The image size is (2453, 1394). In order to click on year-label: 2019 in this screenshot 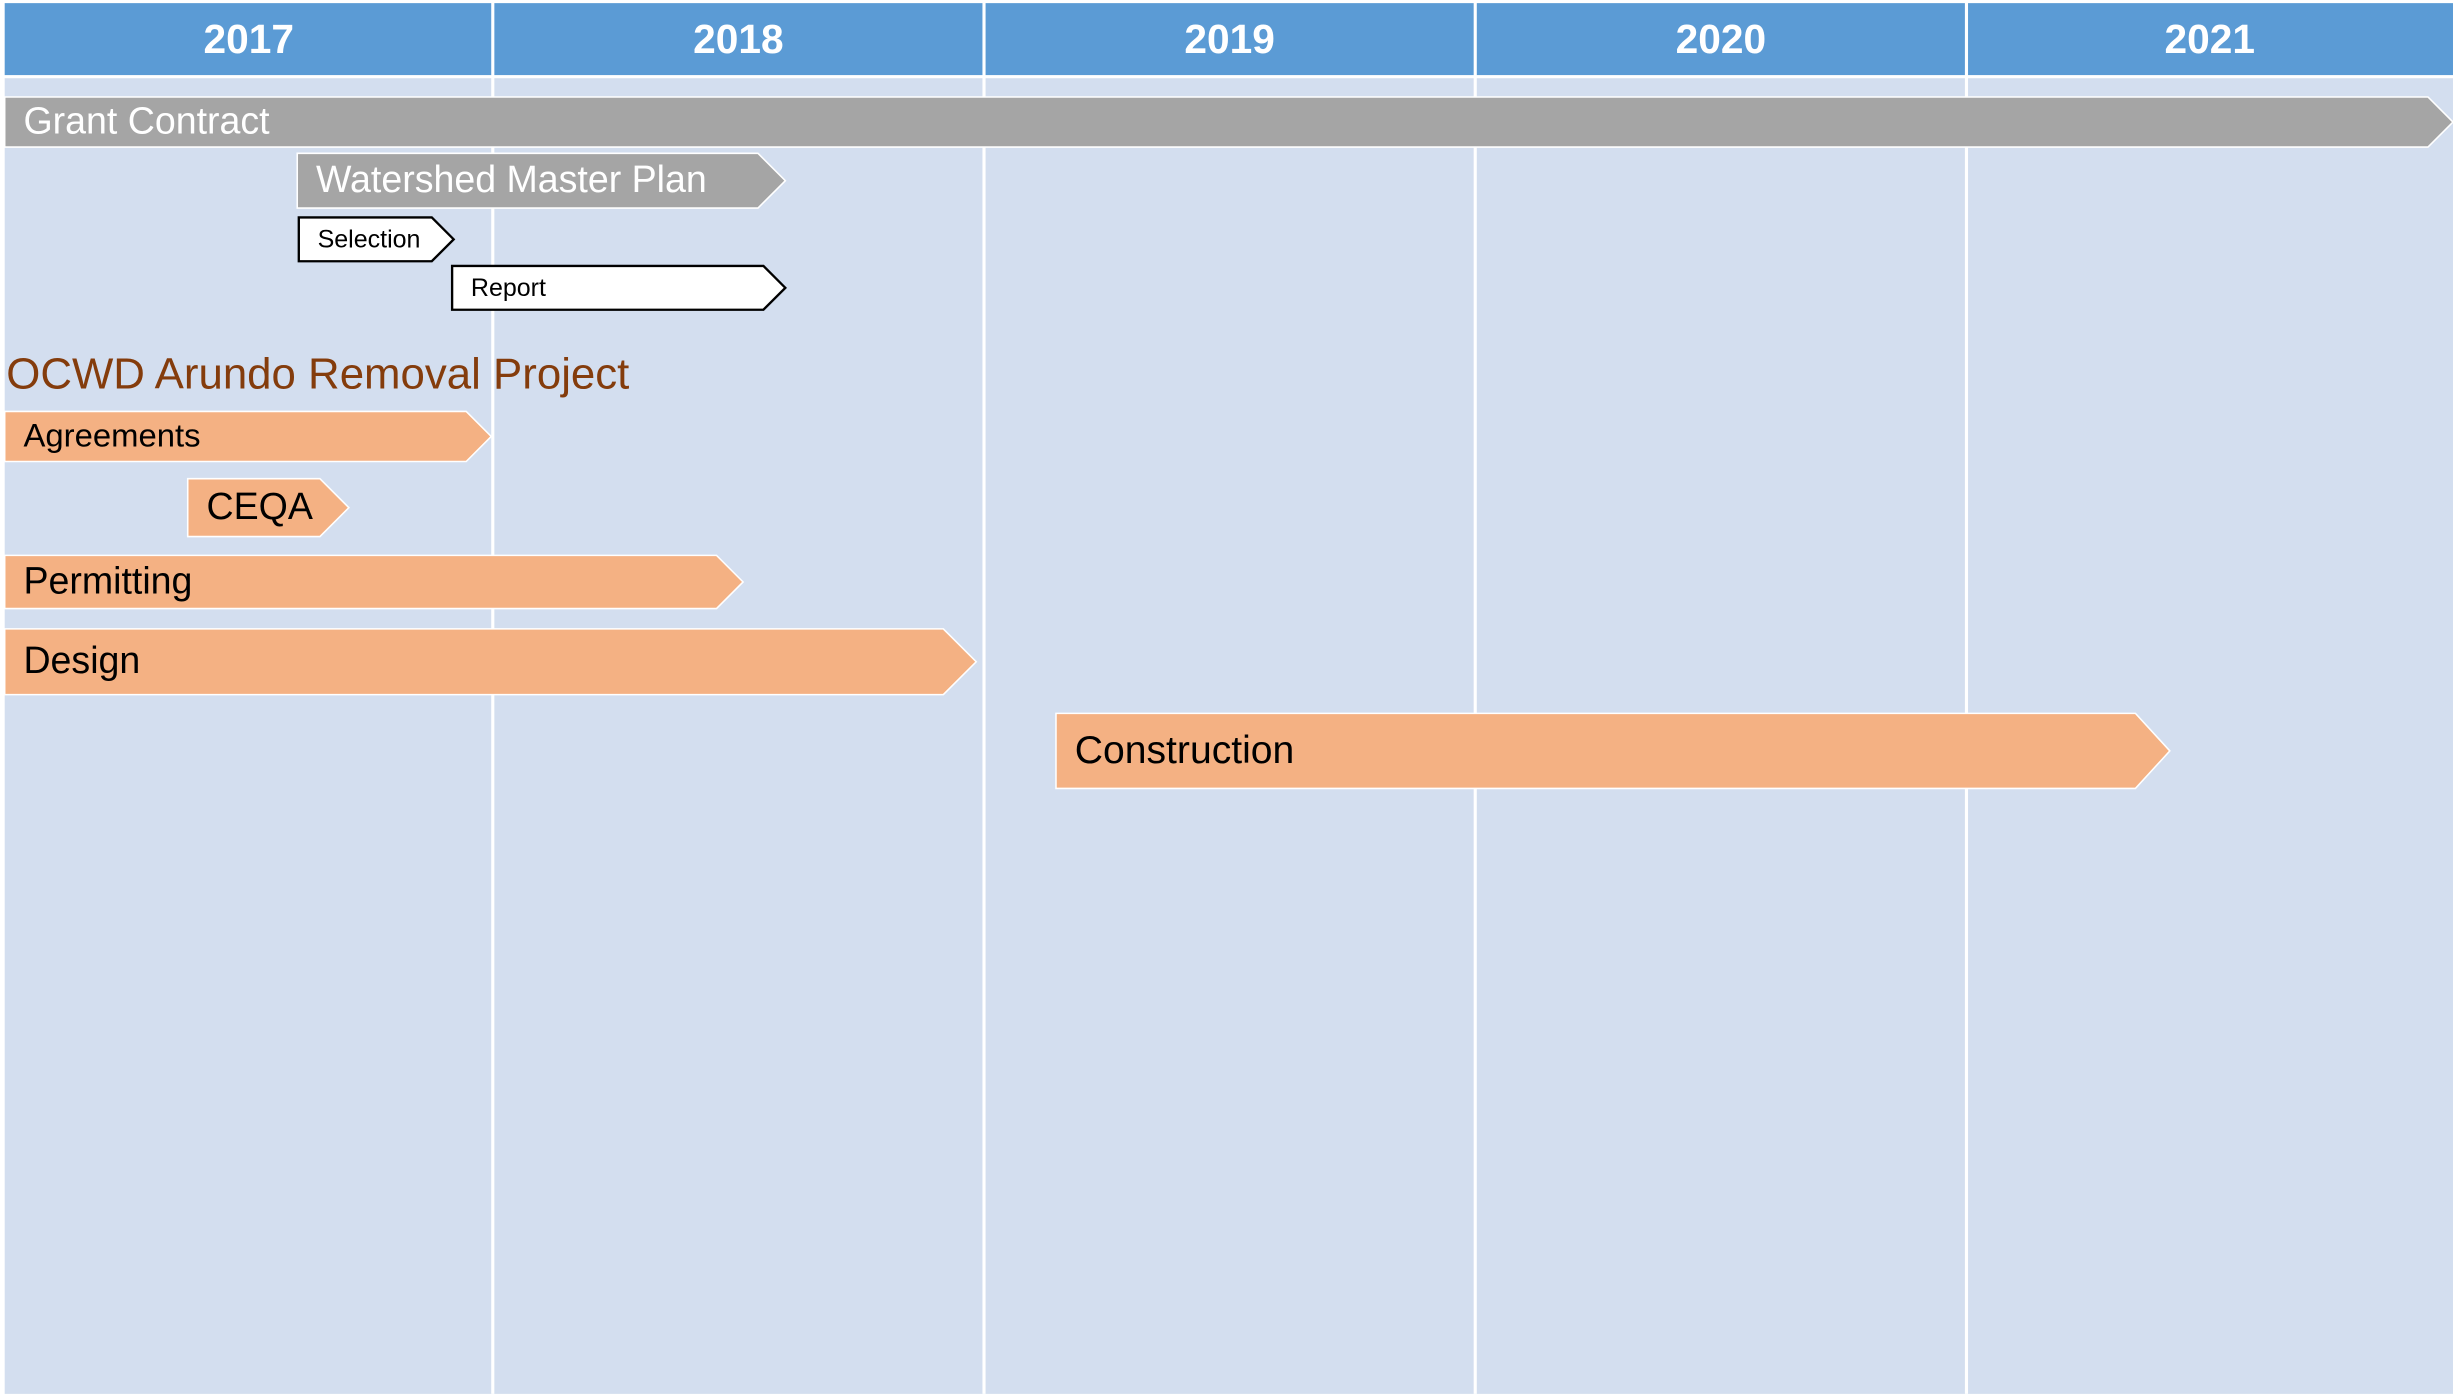, I will do `click(1229, 39)`.